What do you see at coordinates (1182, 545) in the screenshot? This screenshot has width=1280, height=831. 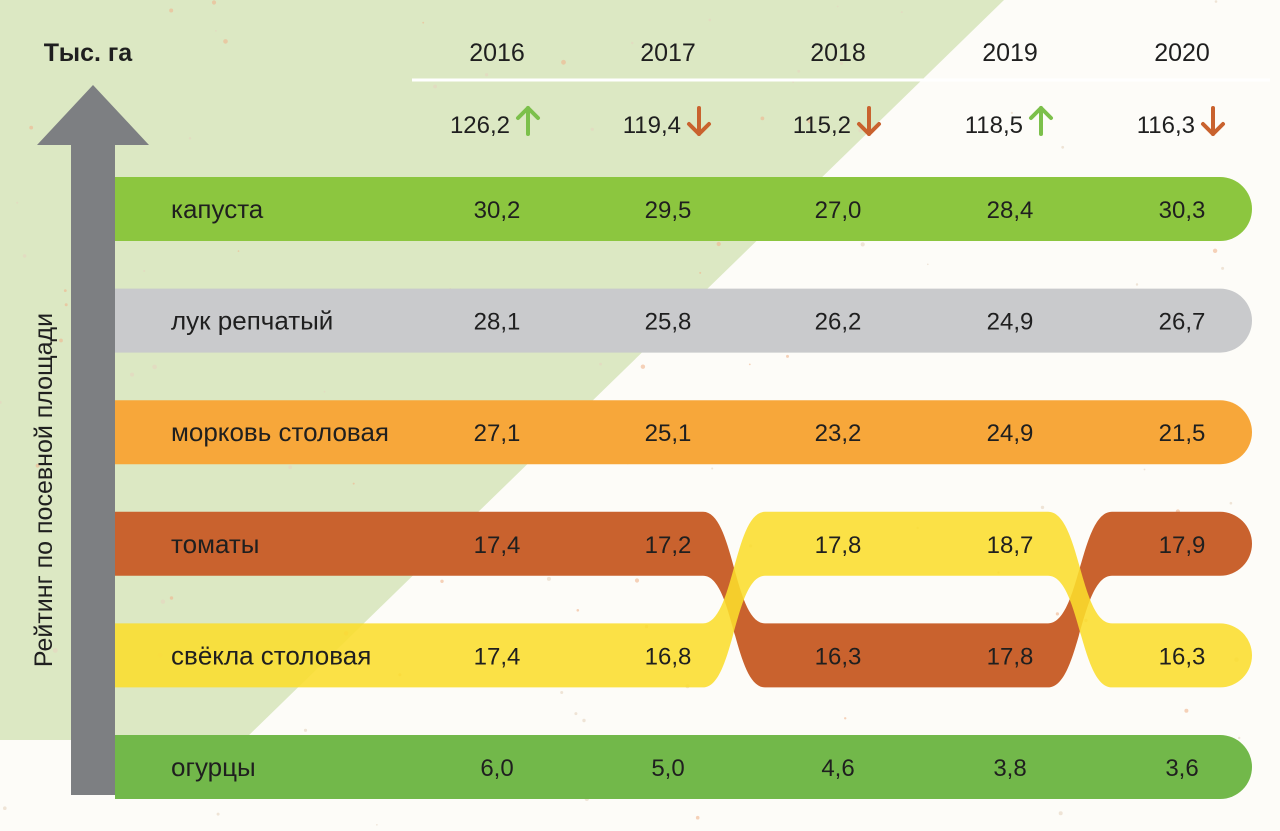 I see `value-cell: 17,9` at bounding box center [1182, 545].